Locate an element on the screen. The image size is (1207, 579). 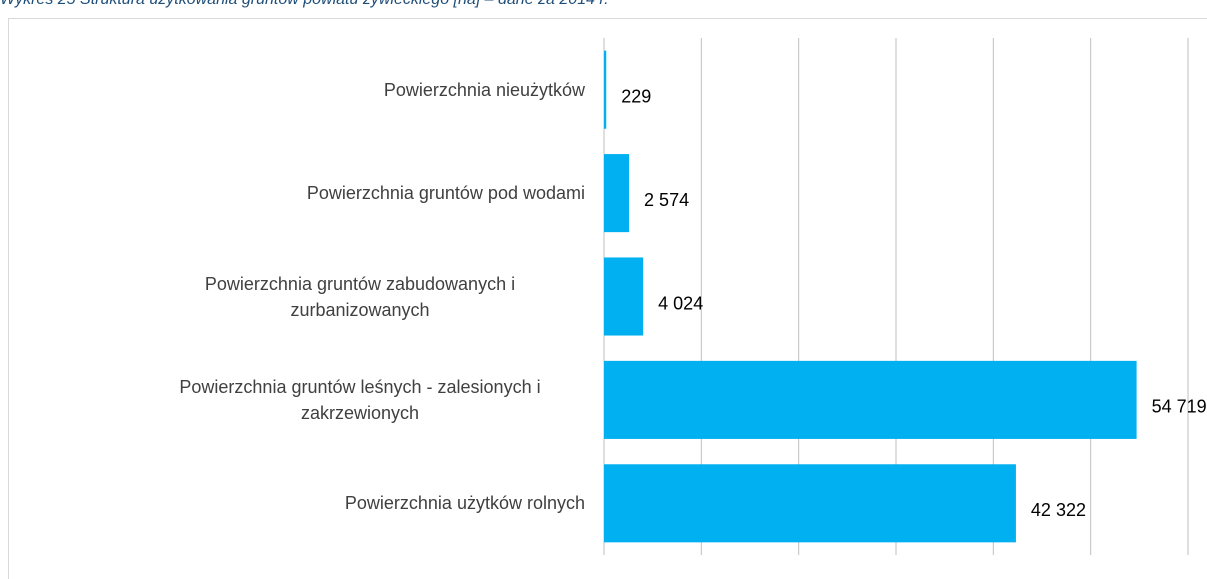
value-label: 4 024 is located at coordinates (680, 303).